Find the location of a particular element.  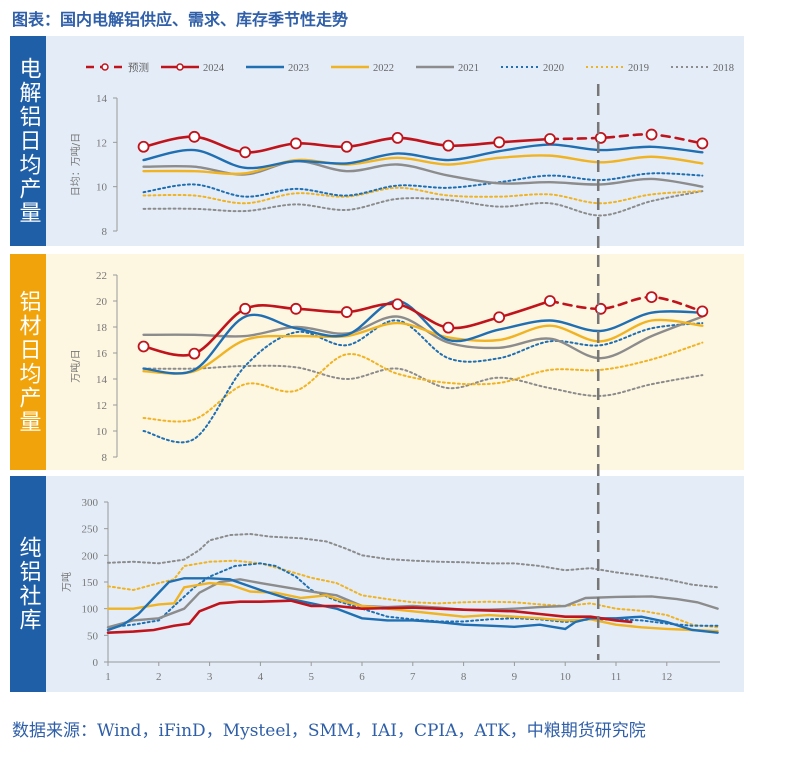

y-tick-label: 100 is located at coordinates (90, 610).